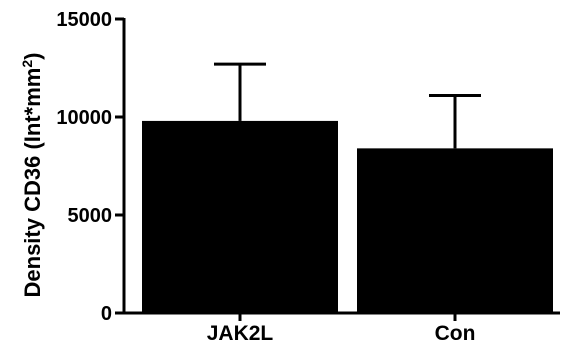 Image resolution: width=563 pixels, height=350 pixels. Describe the element at coordinates (106, 314) in the screenshot. I see `y-tick-label-0: 0` at that location.